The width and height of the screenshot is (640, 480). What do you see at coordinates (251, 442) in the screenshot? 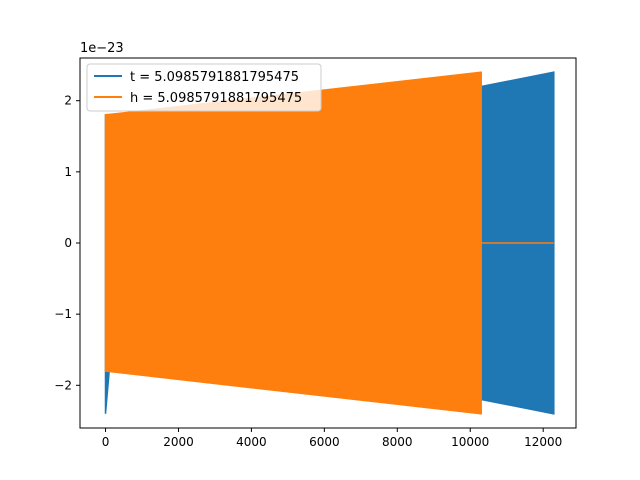
I see `x-tick-label: 4000` at bounding box center [251, 442].